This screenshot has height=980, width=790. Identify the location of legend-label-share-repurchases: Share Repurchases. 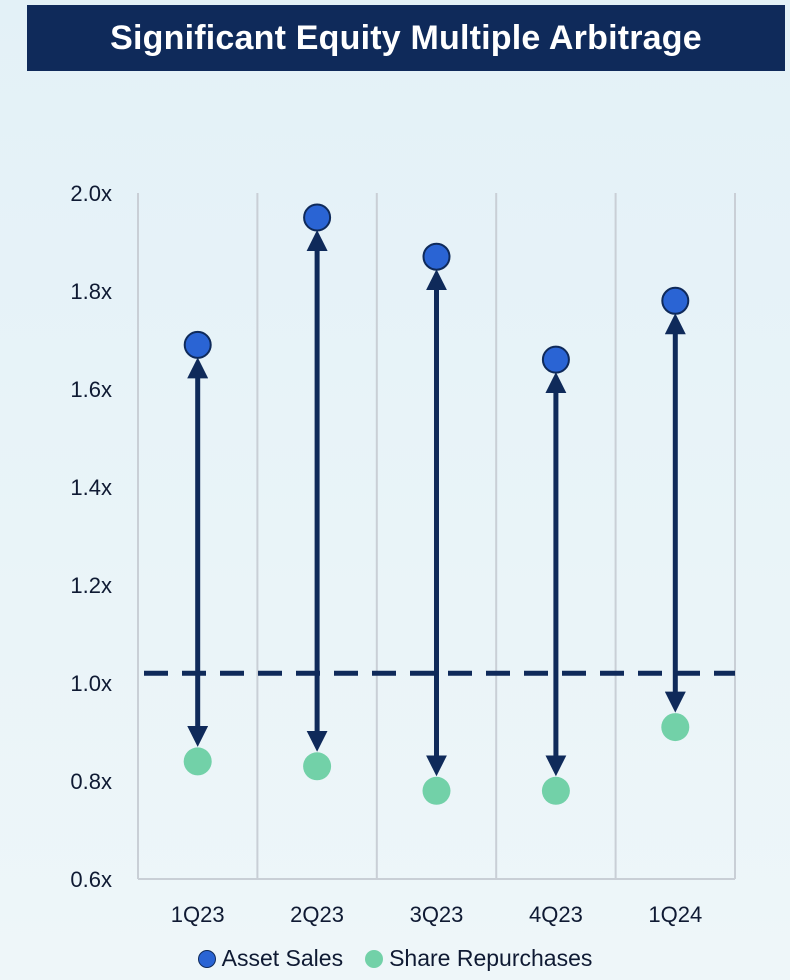
(491, 958).